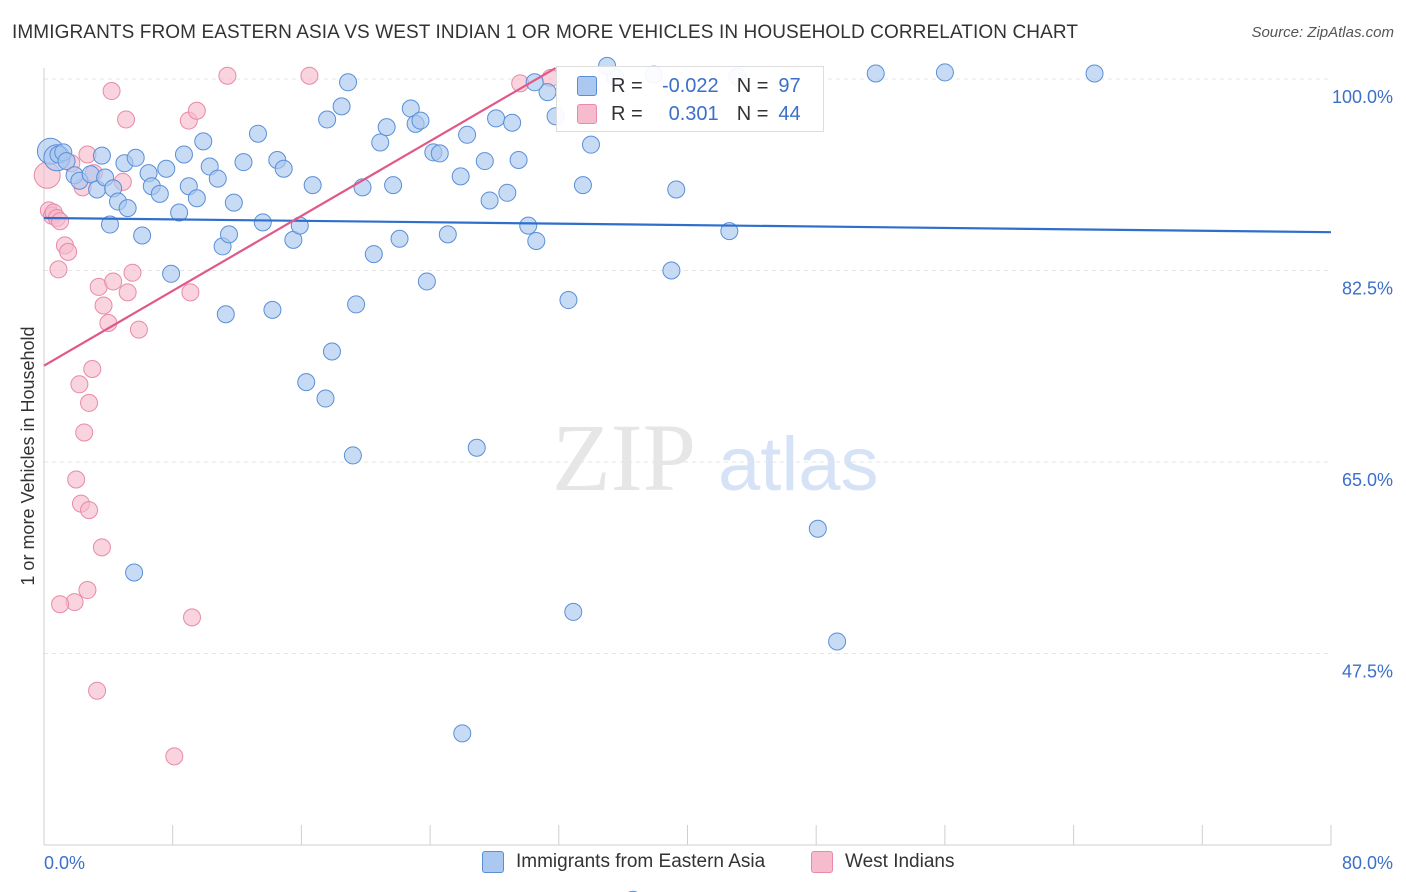 The height and width of the screenshot is (892, 1406). What do you see at coordinates (882, 862) in the screenshot?
I see `legend-item-west-indians: West Indians` at bounding box center [882, 862].